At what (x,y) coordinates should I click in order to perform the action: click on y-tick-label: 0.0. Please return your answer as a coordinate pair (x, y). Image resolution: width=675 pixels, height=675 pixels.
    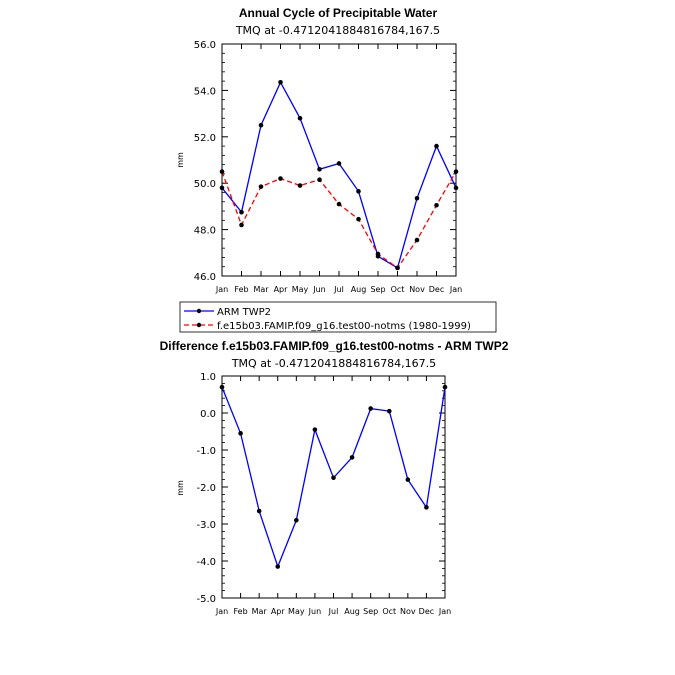
    Looking at the image, I should click on (208, 414).